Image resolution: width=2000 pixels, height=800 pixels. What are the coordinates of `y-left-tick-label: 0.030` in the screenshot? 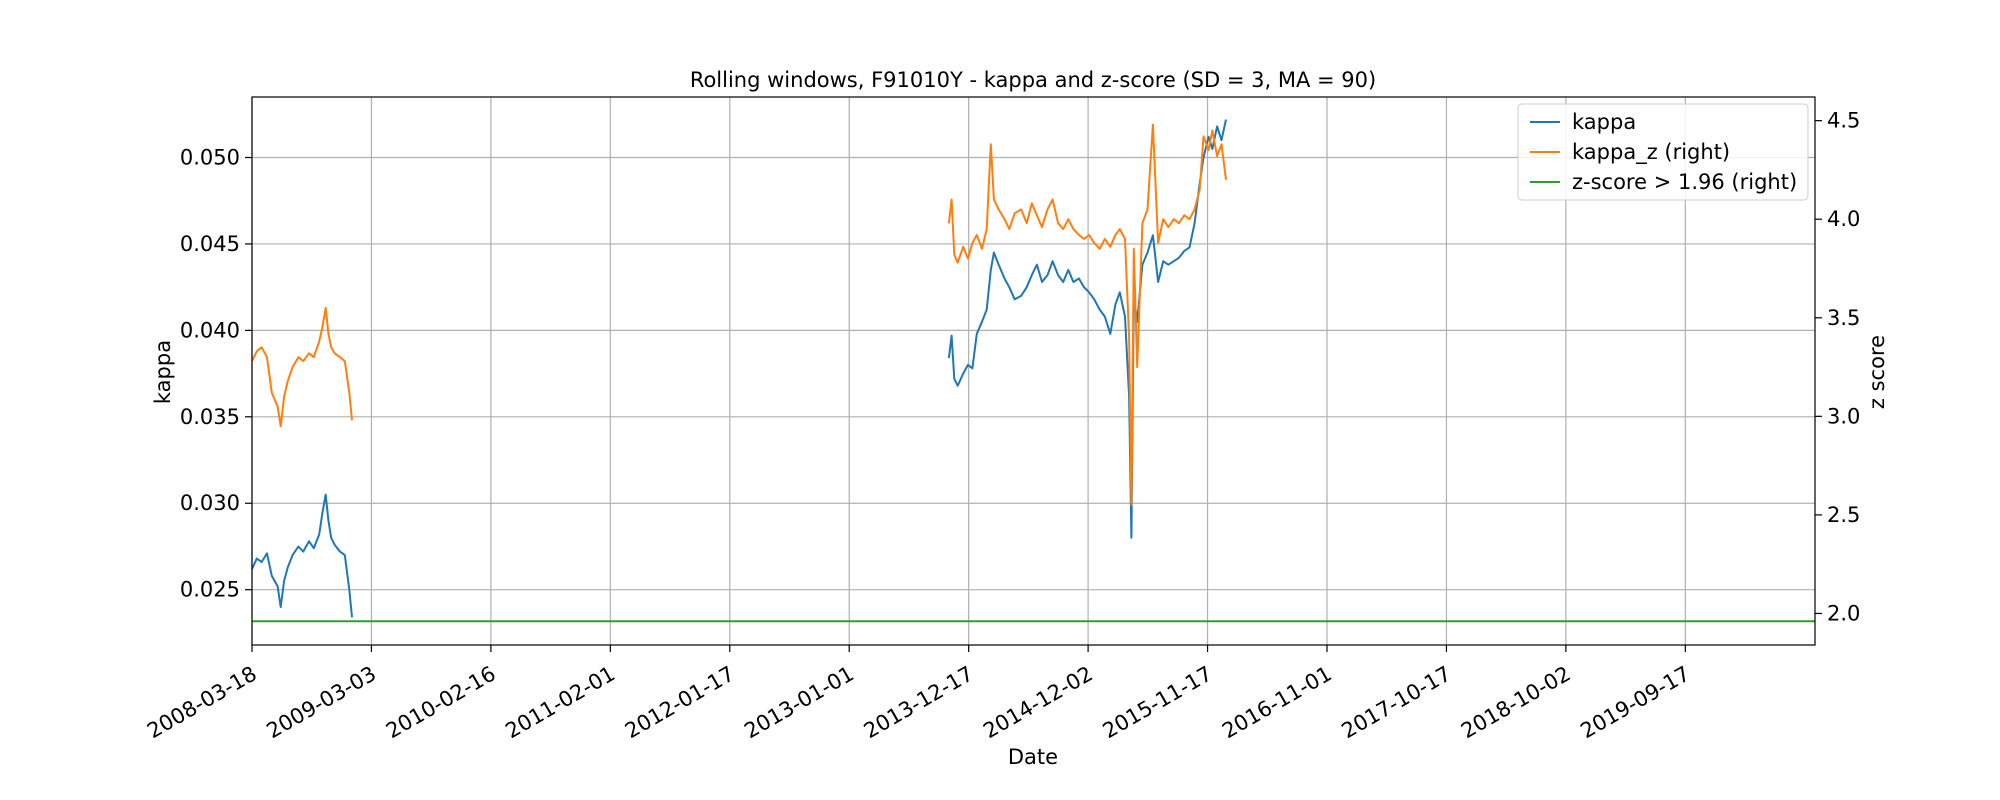 It's located at (210, 503).